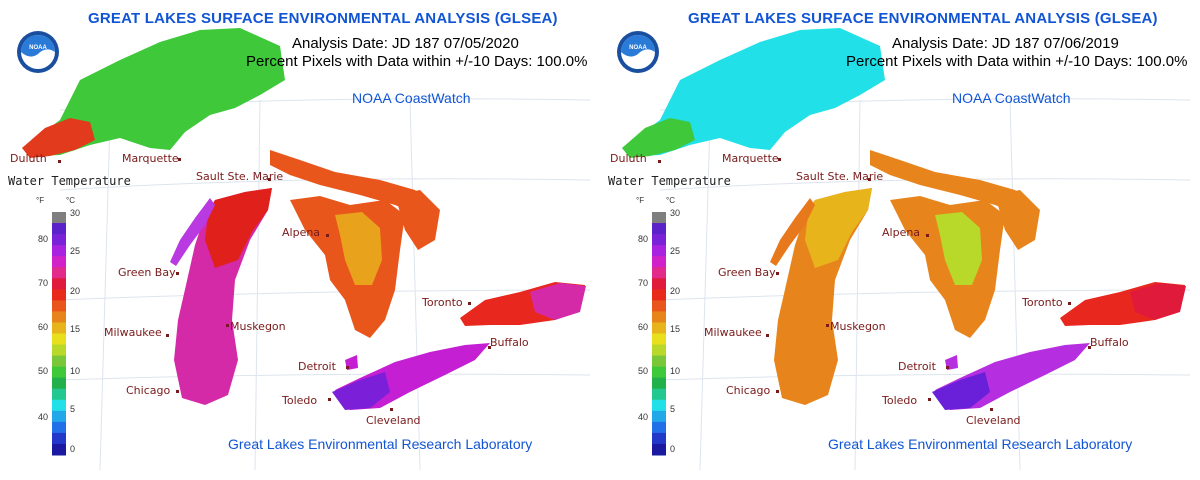 The width and height of the screenshot is (1200, 480). Describe the element at coordinates (840, 176) in the screenshot. I see `city-label: Sault Ste. Marie` at that location.